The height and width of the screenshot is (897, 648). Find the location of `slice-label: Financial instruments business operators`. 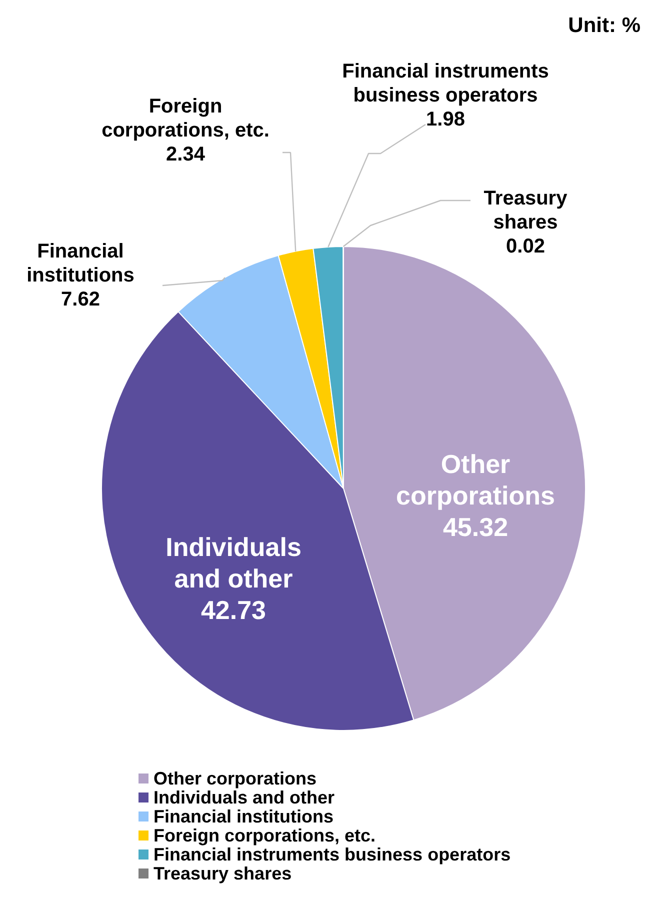

slice-label: Financial instruments business operators is located at coordinates (445, 83).